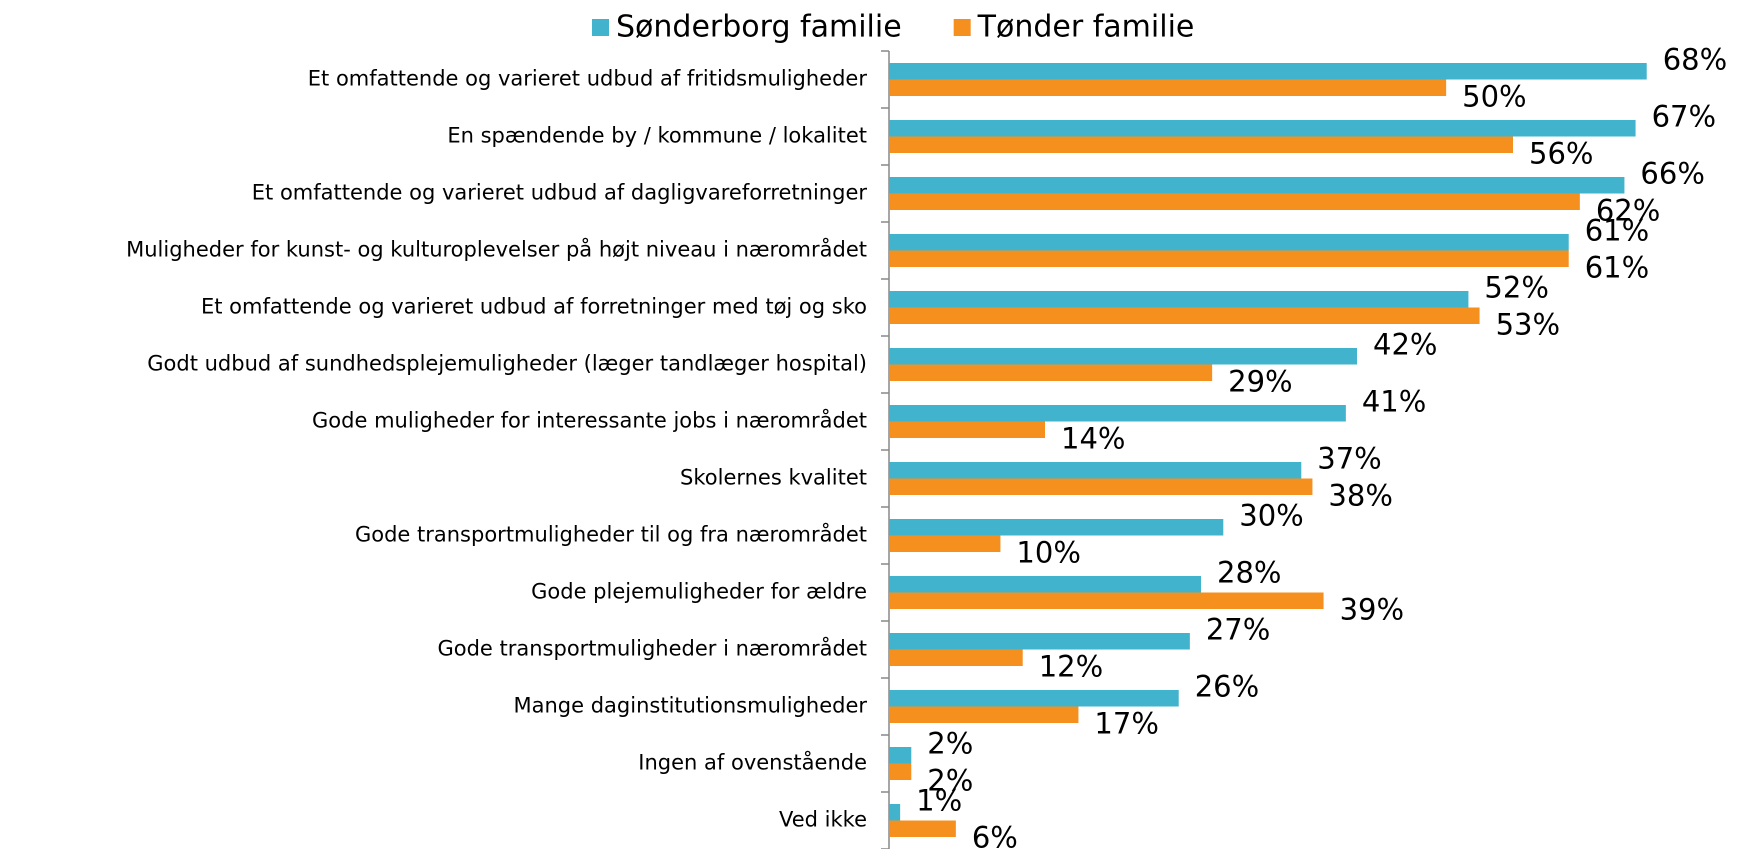  What do you see at coordinates (1405, 345) in the screenshot?
I see `value-label: 42%` at bounding box center [1405, 345].